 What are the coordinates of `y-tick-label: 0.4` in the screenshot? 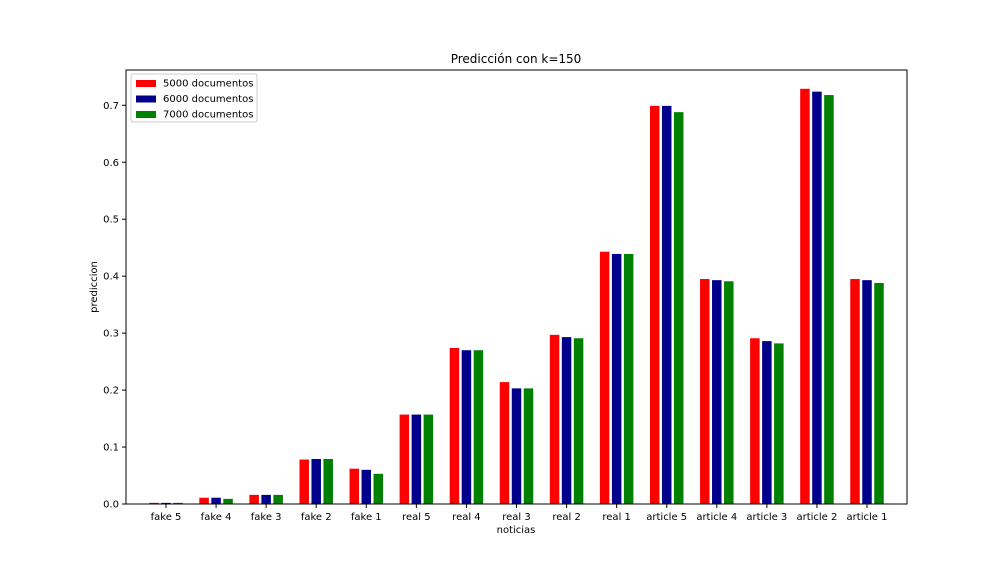 It's located at (111, 277).